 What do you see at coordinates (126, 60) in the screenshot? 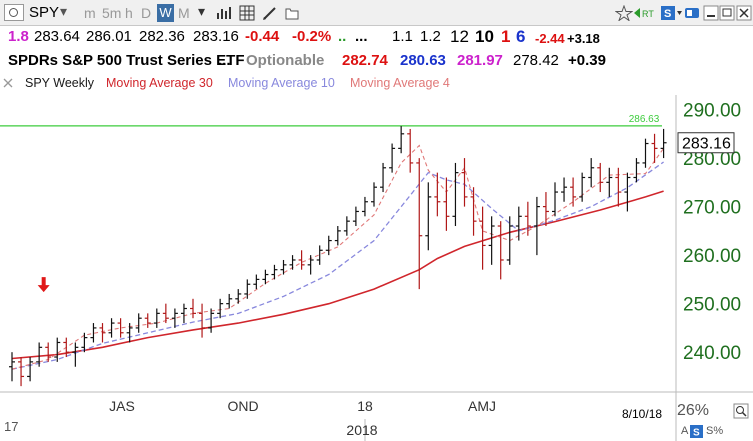
I see `security-name: SPDRs S&P 500 Trust Series ETF` at bounding box center [126, 60].